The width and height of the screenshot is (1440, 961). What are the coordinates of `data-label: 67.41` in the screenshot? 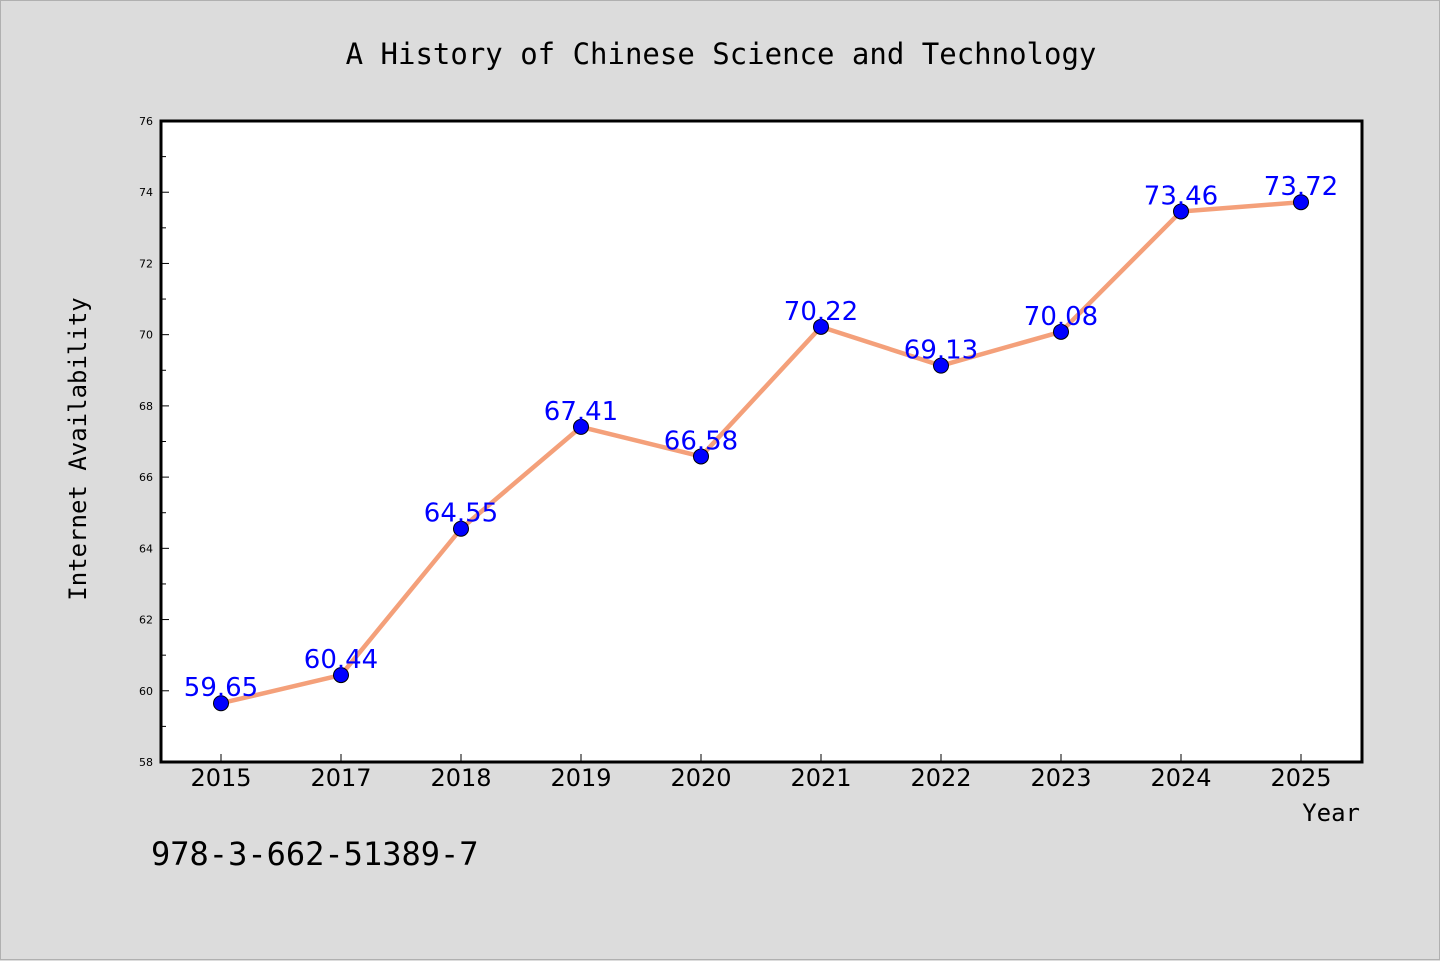 It's located at (581, 412).